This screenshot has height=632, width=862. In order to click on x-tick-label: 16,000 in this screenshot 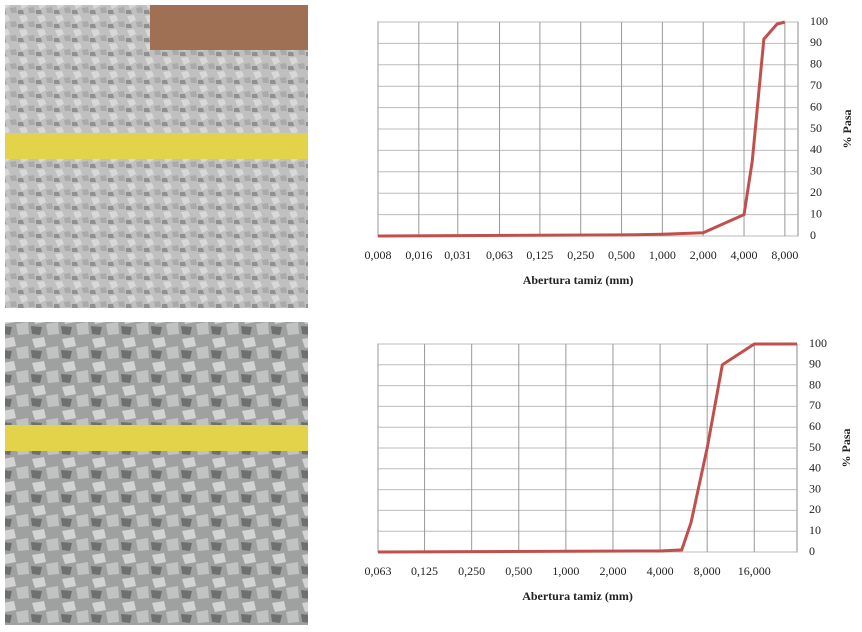, I will do `click(754, 571)`.